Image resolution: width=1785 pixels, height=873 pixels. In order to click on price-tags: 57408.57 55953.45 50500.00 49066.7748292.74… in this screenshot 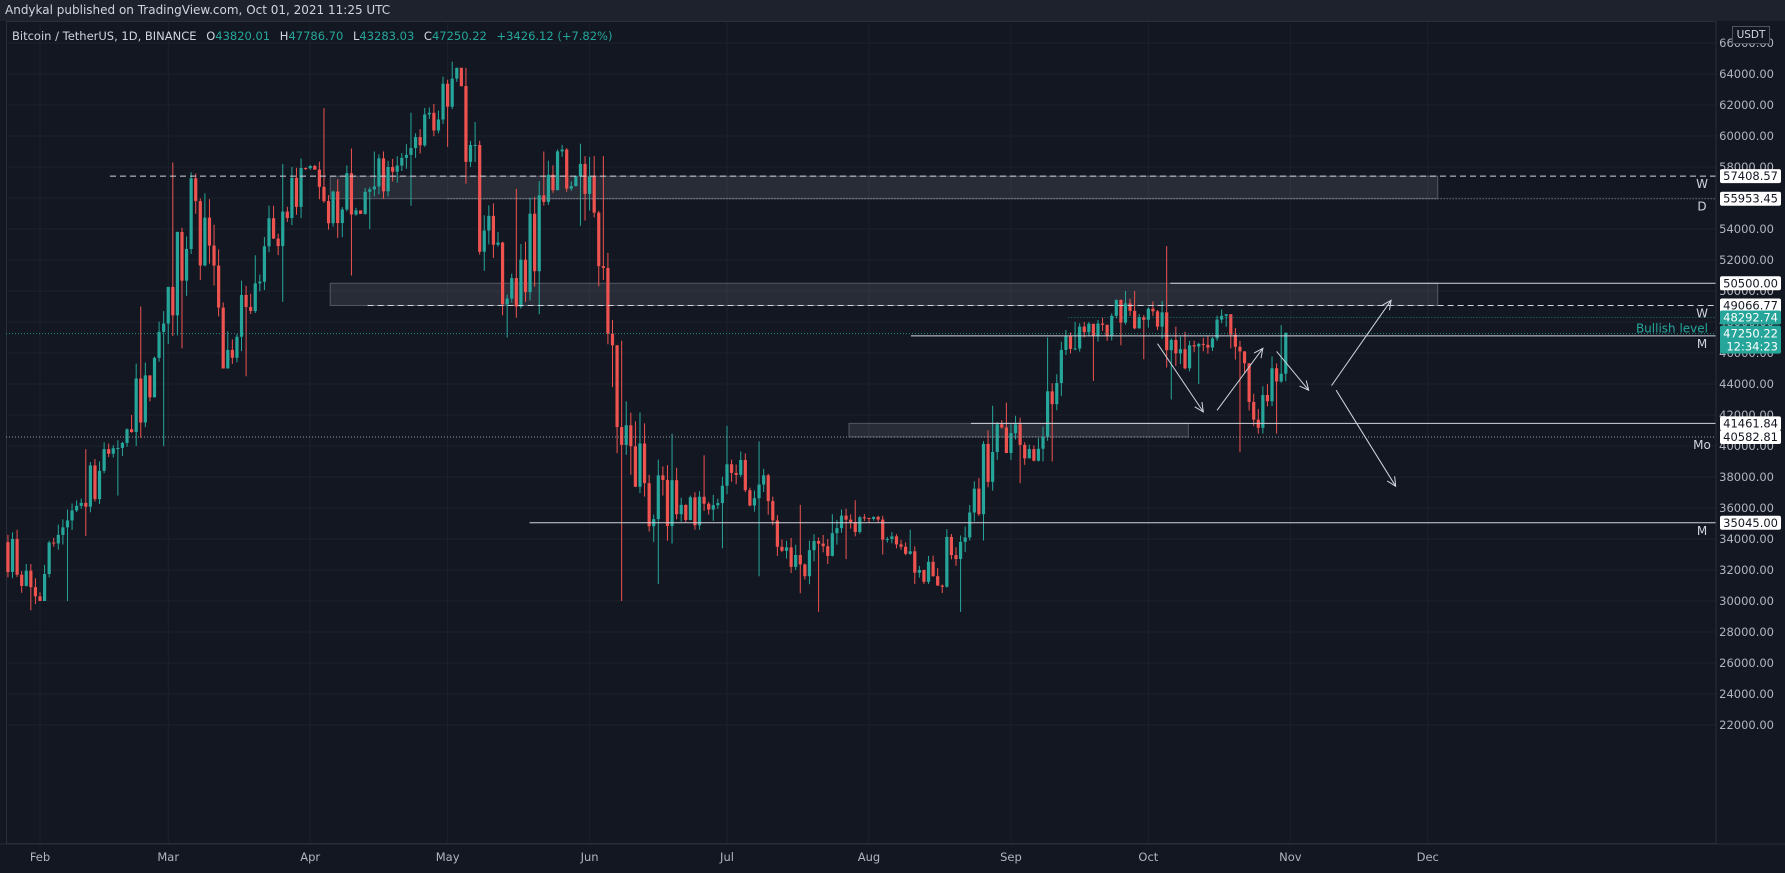, I will do `click(1750, 349)`.